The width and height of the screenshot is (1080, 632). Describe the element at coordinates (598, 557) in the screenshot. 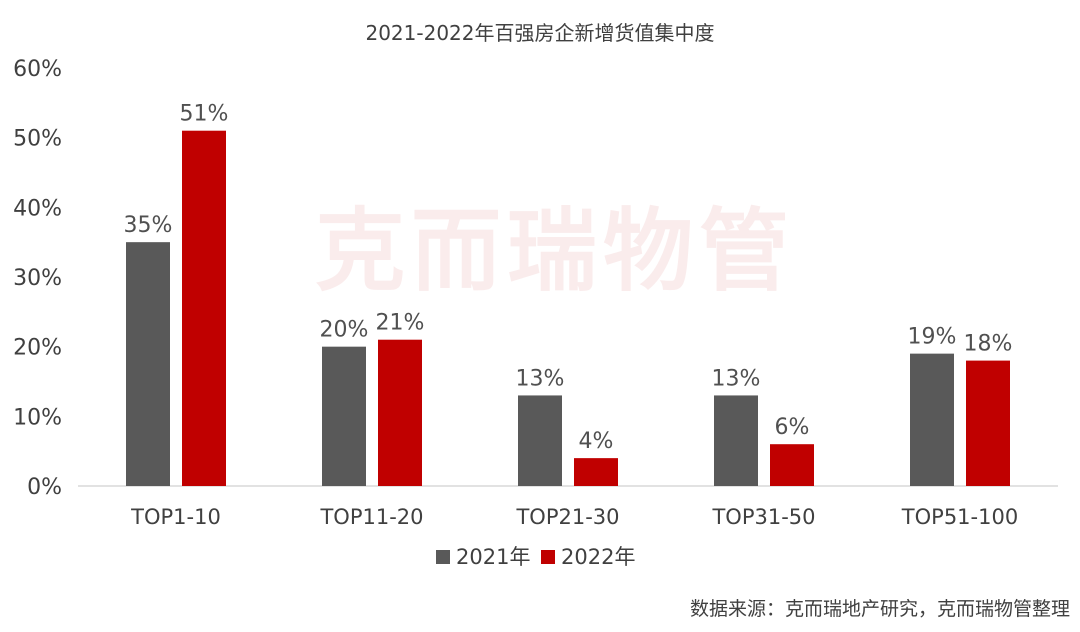

I see `legend-label: 2022年` at that location.